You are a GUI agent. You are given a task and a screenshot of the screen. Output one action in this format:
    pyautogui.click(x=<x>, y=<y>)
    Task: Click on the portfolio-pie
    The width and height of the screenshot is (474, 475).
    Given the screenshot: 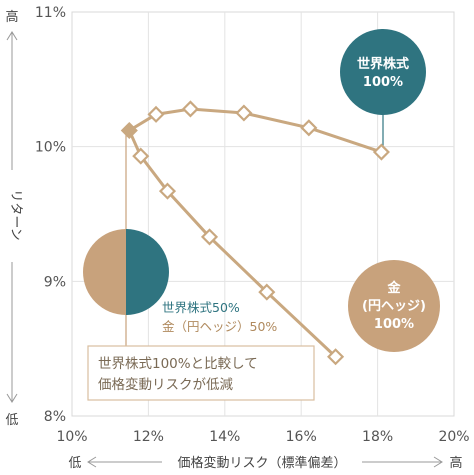 What is the action you would take?
    pyautogui.click(x=126, y=272)
    